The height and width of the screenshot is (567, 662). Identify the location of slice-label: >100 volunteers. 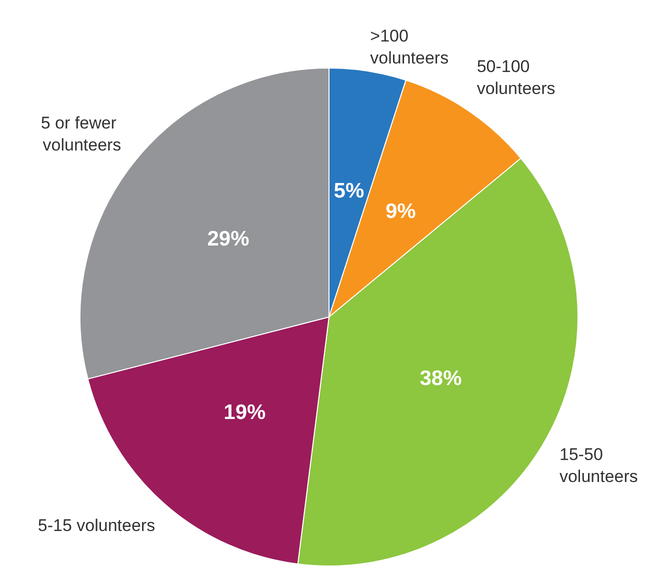
(409, 47).